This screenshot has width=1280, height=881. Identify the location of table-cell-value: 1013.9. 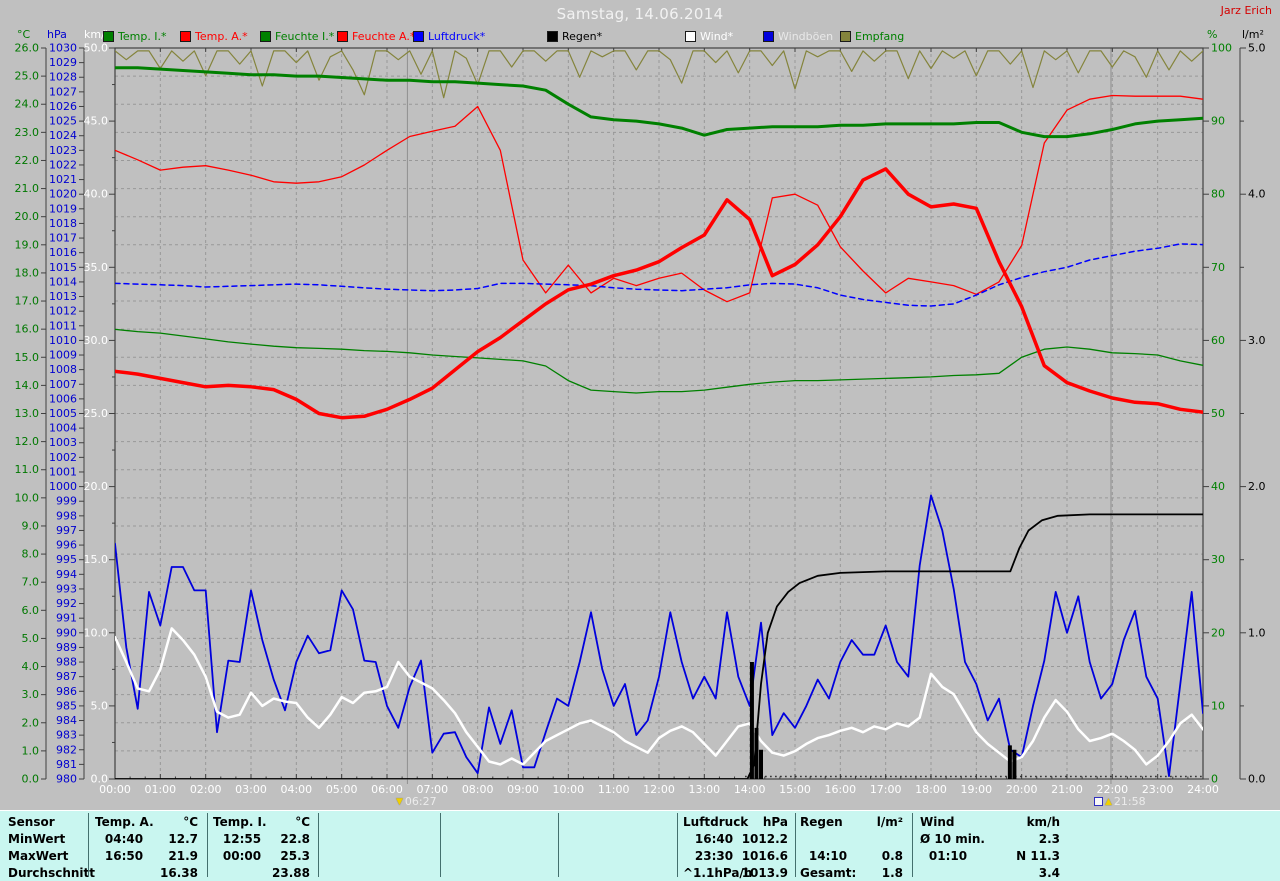
(764, 873).